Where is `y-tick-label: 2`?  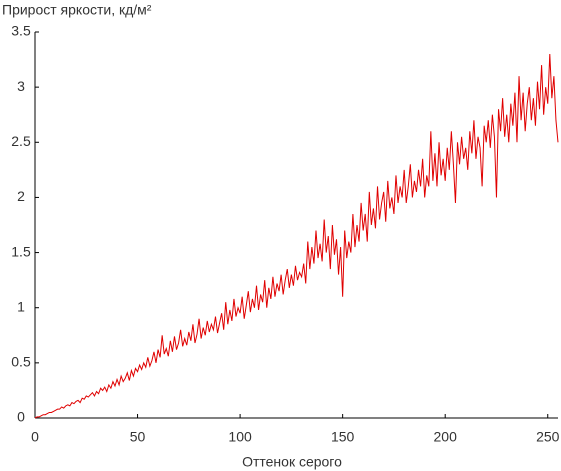
y-tick-label: 2 is located at coordinates (21, 196).